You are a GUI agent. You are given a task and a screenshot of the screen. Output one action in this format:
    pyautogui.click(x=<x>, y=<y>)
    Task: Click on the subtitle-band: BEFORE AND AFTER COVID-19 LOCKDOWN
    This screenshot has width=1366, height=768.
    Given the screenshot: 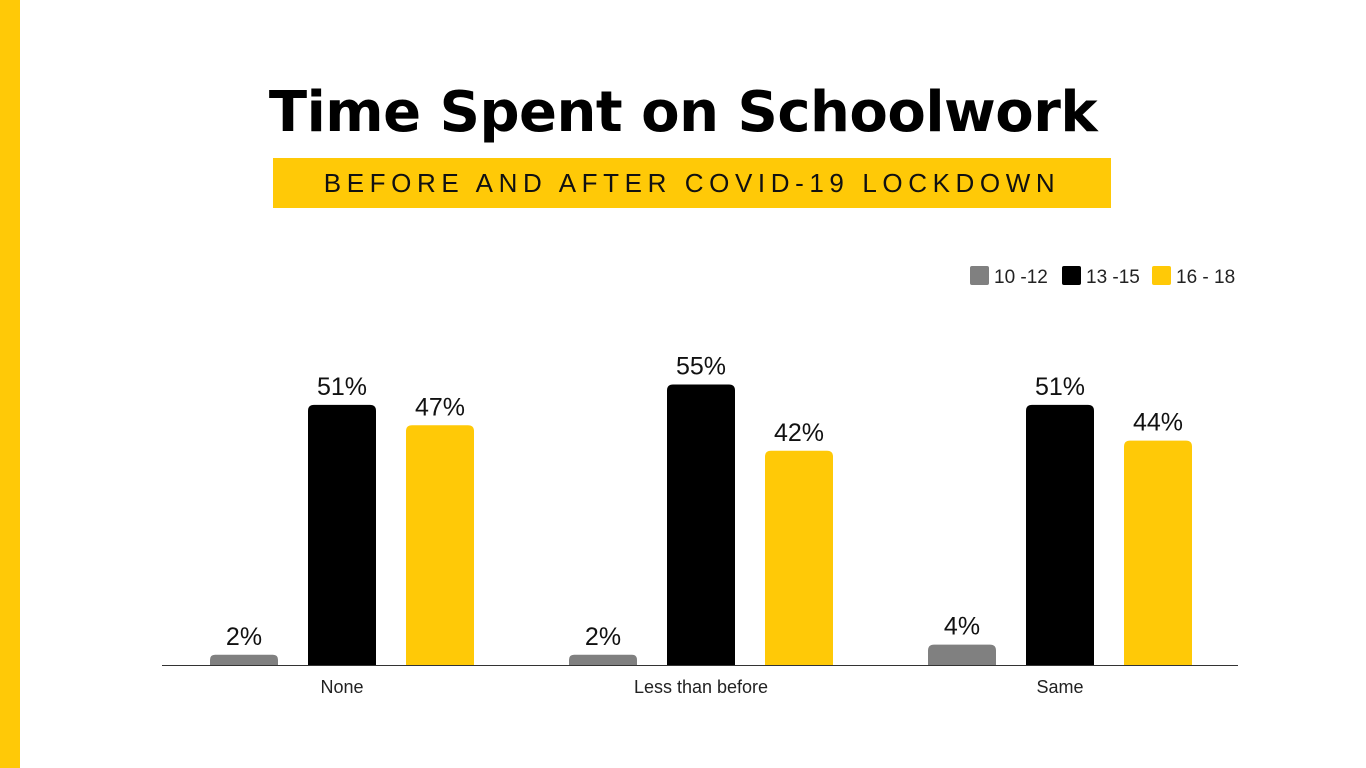 What is the action you would take?
    pyautogui.click(x=692, y=183)
    